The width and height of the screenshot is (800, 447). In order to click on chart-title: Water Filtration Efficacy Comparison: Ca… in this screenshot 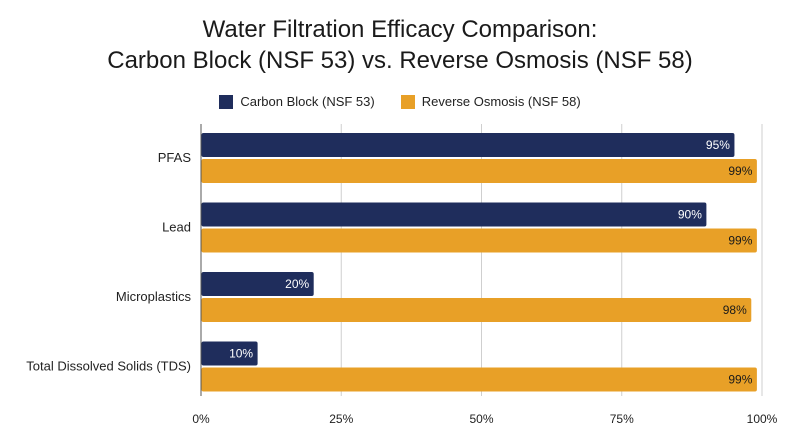, I will do `click(400, 45)`.